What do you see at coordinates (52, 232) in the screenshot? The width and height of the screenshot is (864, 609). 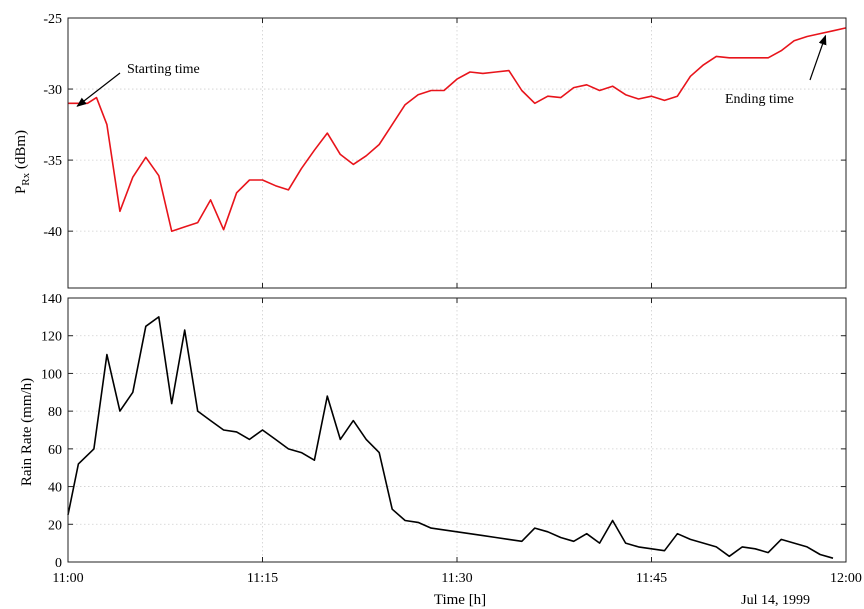 I see `power-ytick-label-3: -40` at bounding box center [52, 232].